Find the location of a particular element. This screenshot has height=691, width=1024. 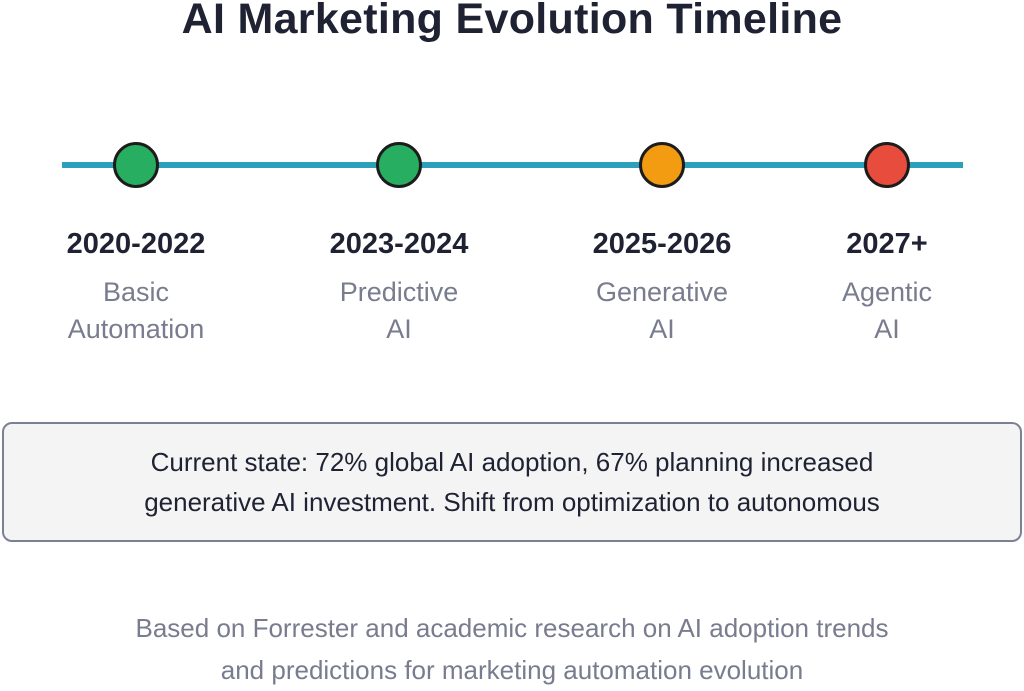

timeline-period-2020-2022: 2020-2022 Basic Automation is located at coordinates (136, 285).